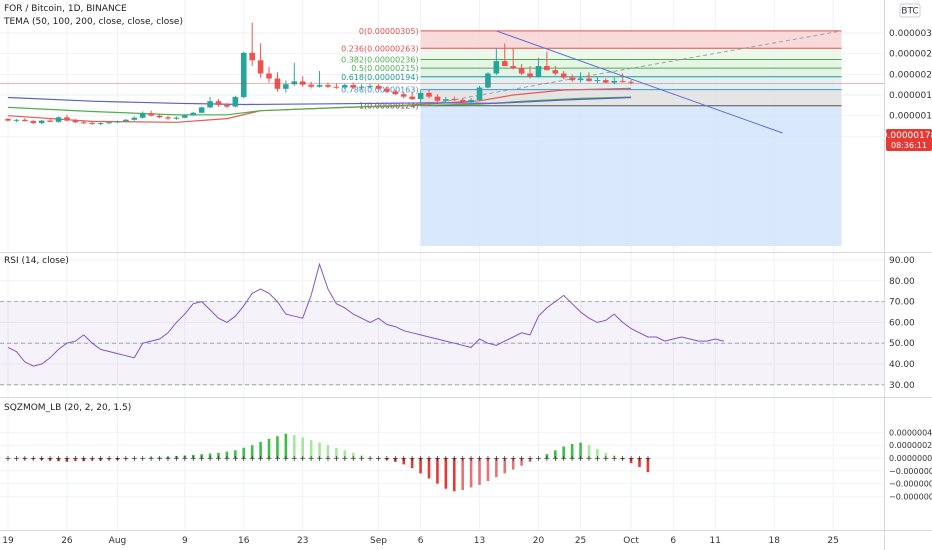 The height and width of the screenshot is (550, 932). I want to click on time-tick-label: 6, so click(673, 541).